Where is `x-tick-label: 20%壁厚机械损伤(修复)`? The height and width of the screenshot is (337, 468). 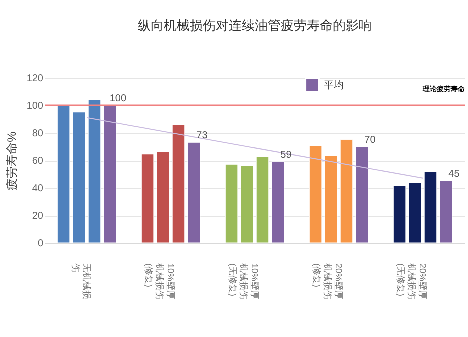
x-tick-label: 20%壁厚机械损伤(修复) is located at coordinates (328, 282).